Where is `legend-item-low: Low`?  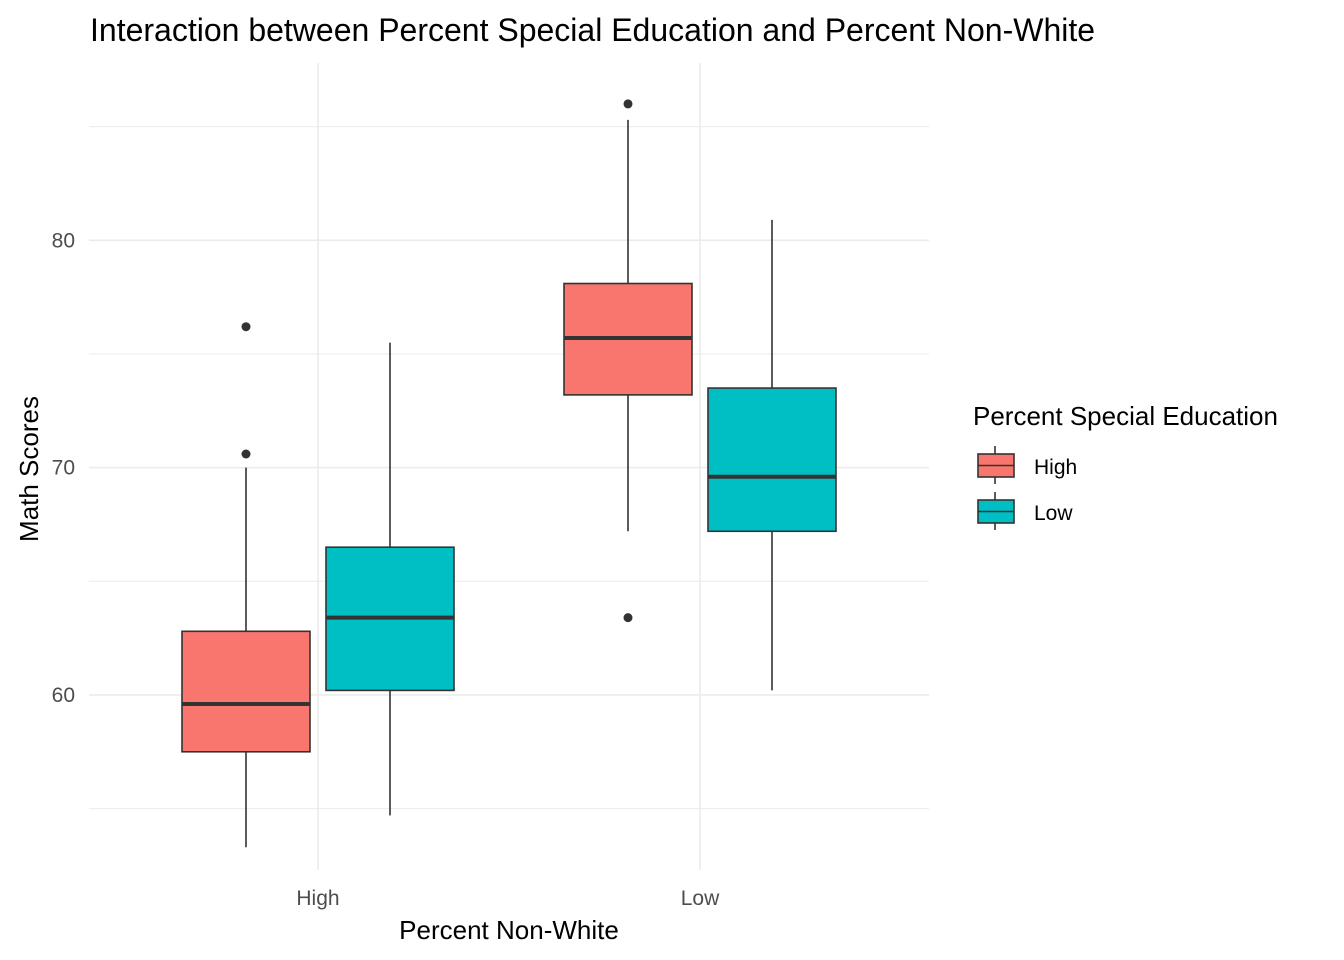 legend-item-low: Low is located at coordinates (1025, 511).